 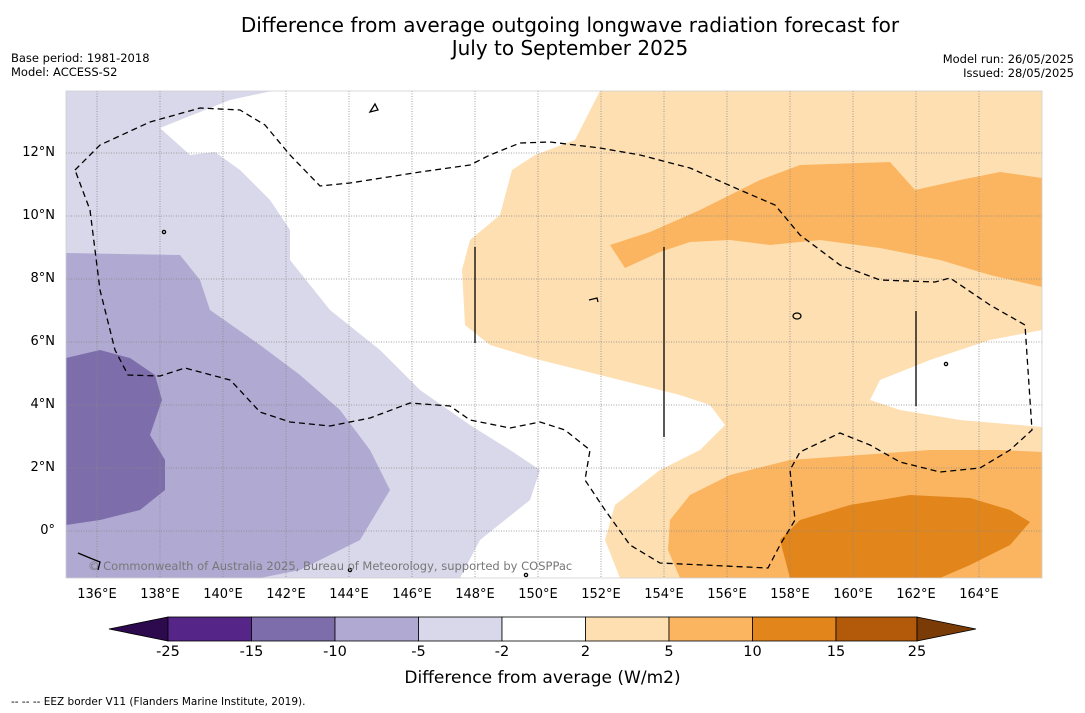 What do you see at coordinates (349, 594) in the screenshot?
I see `x-tick-label: 144°E` at bounding box center [349, 594].